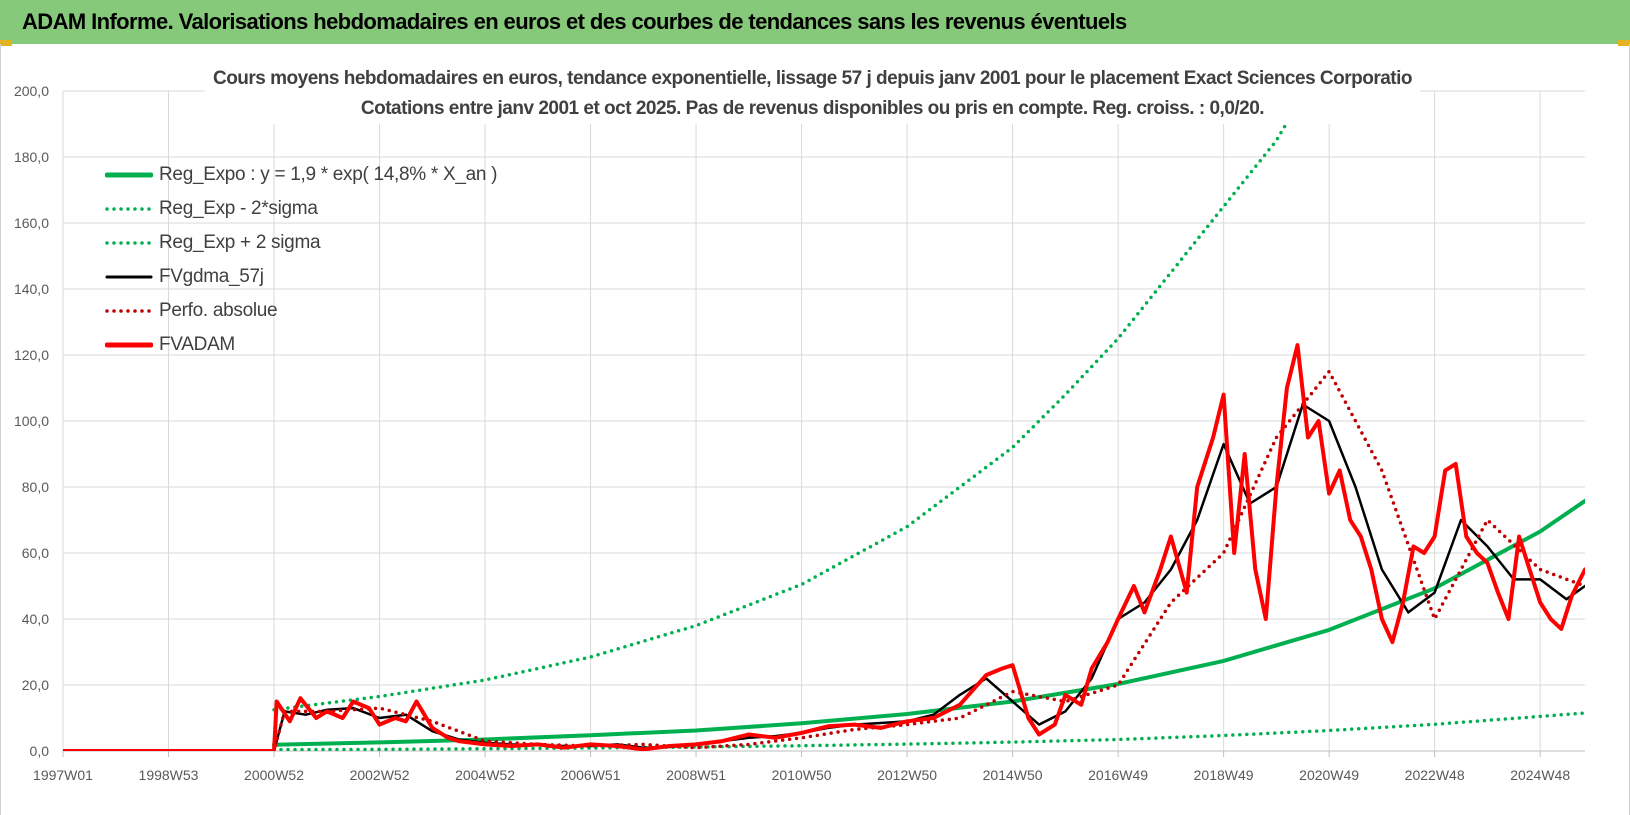 The height and width of the screenshot is (815, 1630). What do you see at coordinates (35, 685) in the screenshot?
I see `y-tick-label: 20,0` at bounding box center [35, 685].